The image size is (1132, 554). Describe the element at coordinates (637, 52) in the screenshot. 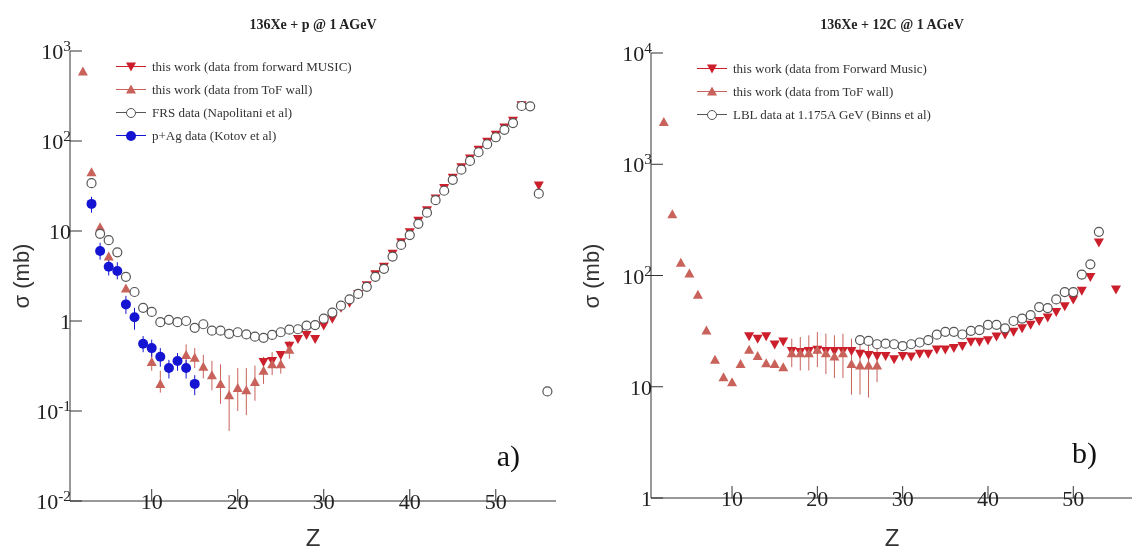

I see `y-tick-label: 10$^{4}$` at that location.